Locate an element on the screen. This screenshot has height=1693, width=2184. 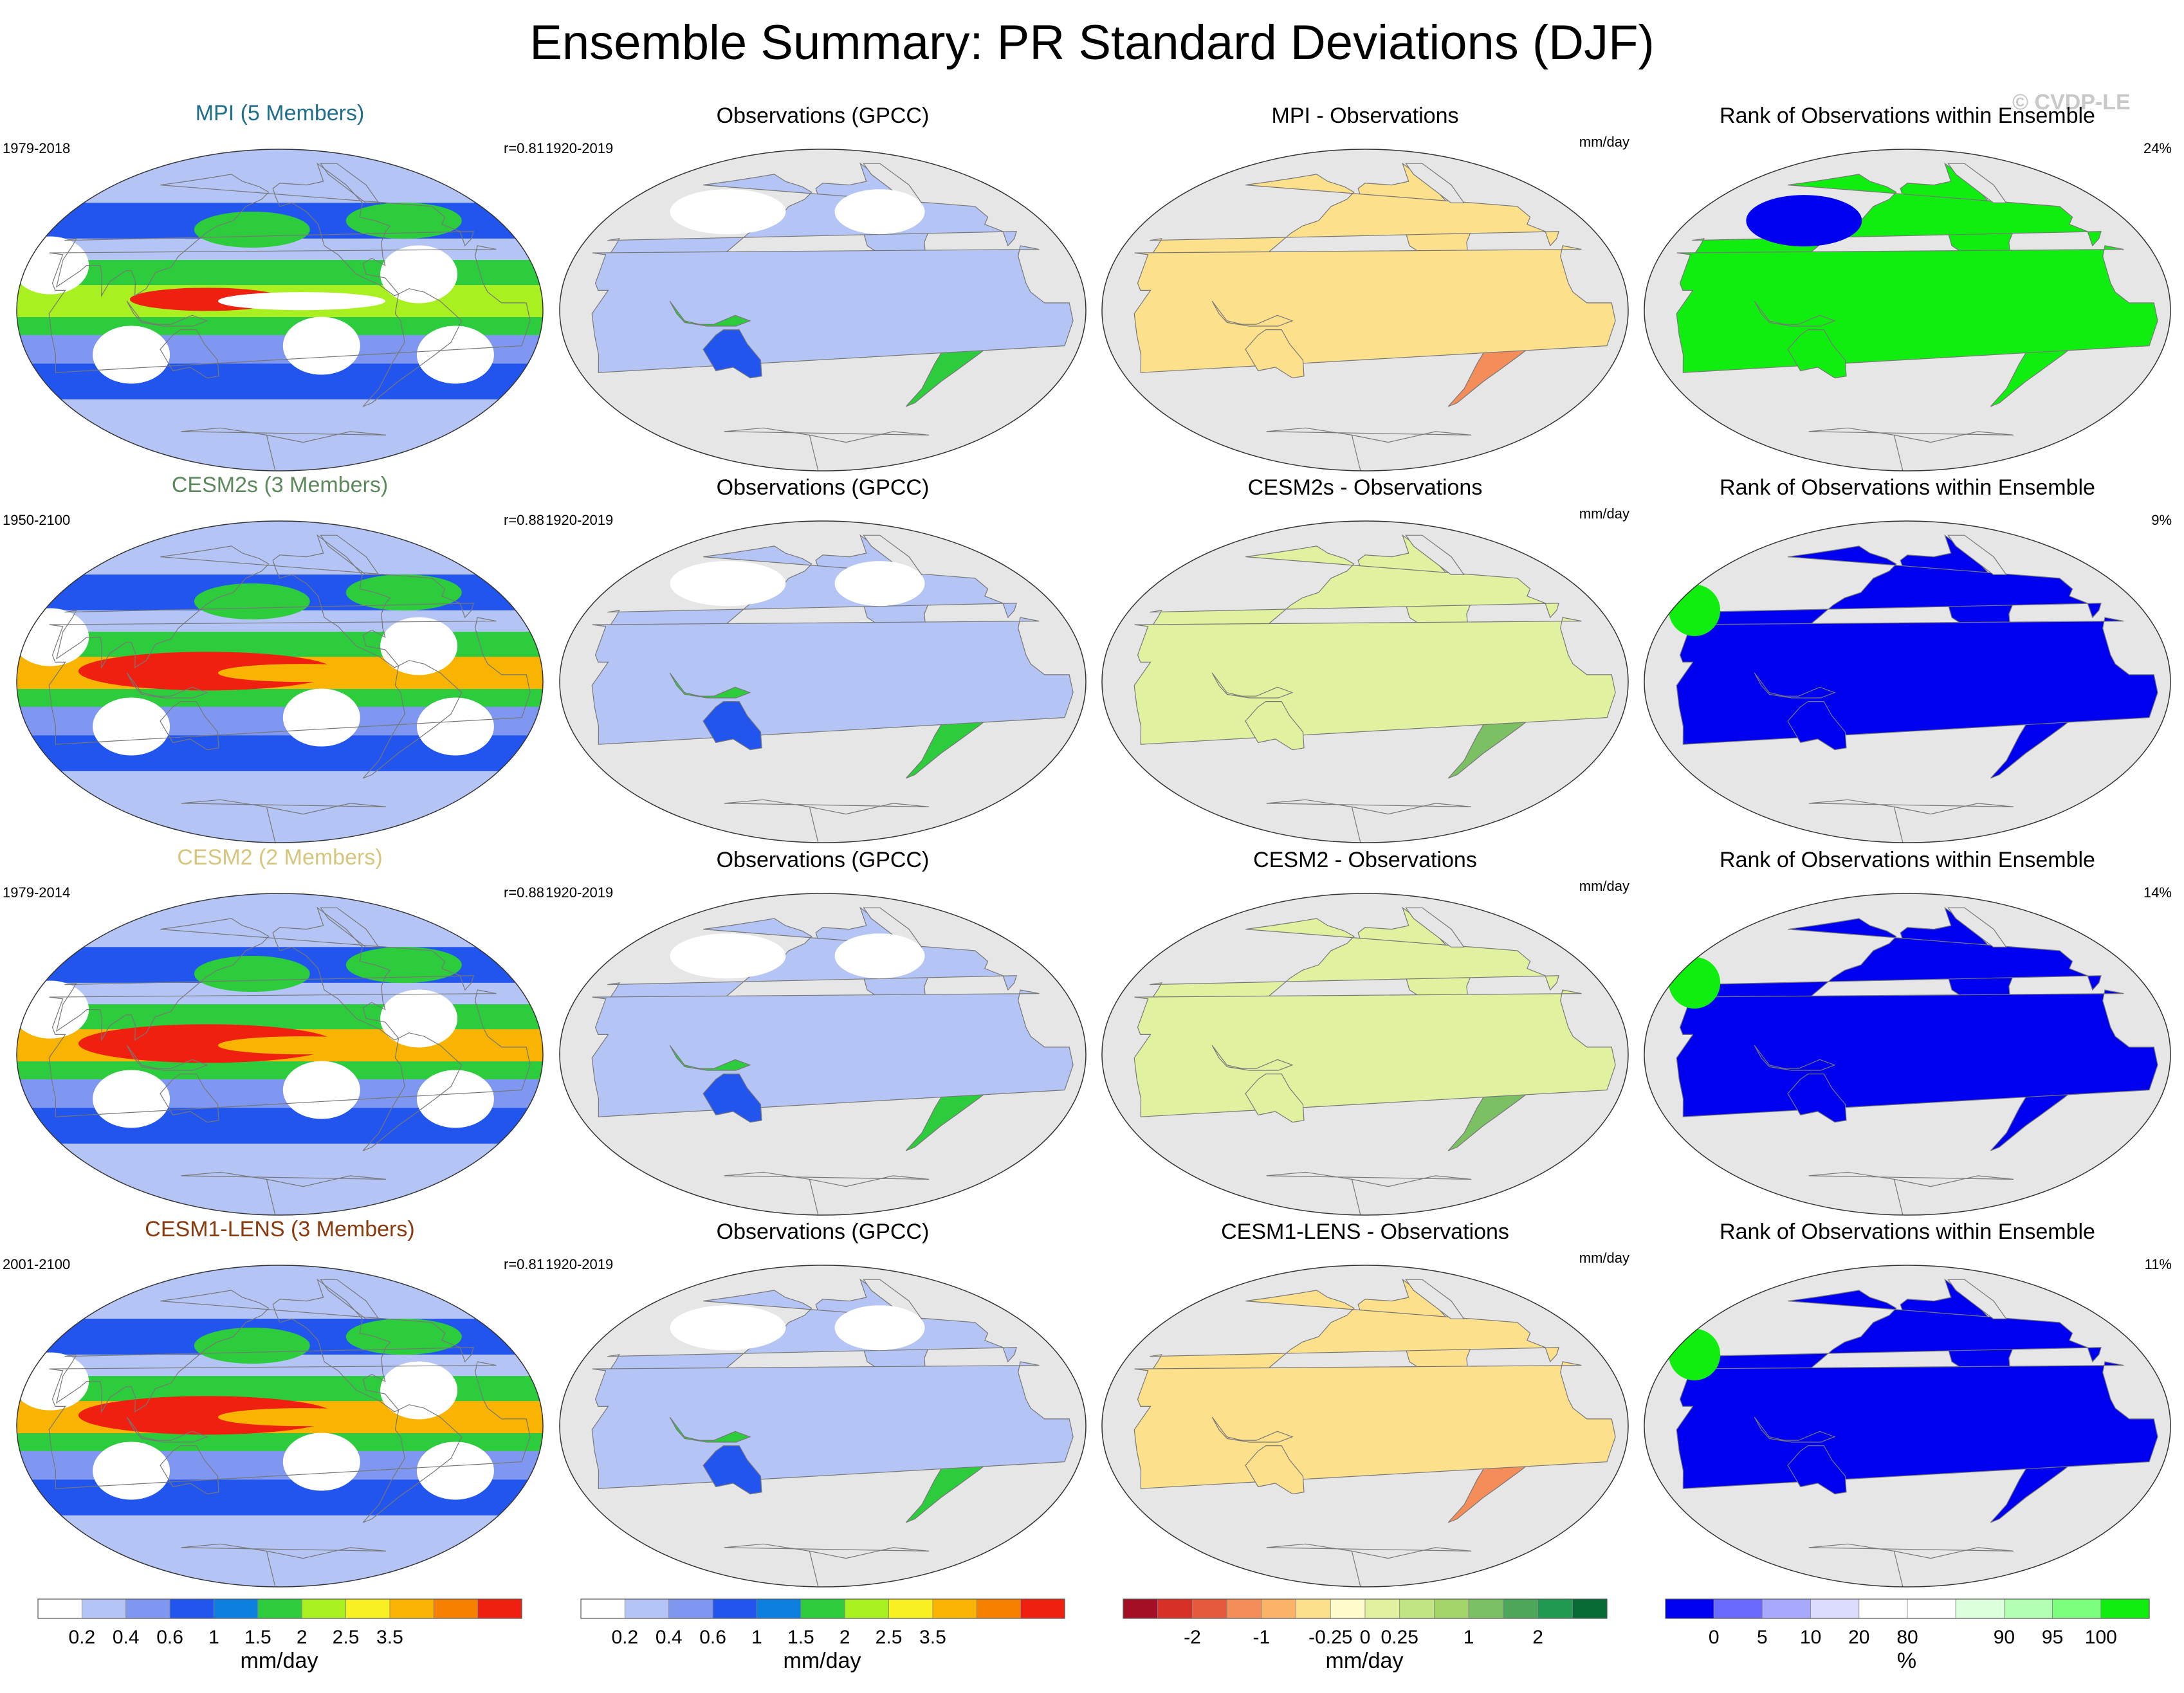
continent-north-america is located at coordinates (336, 229).